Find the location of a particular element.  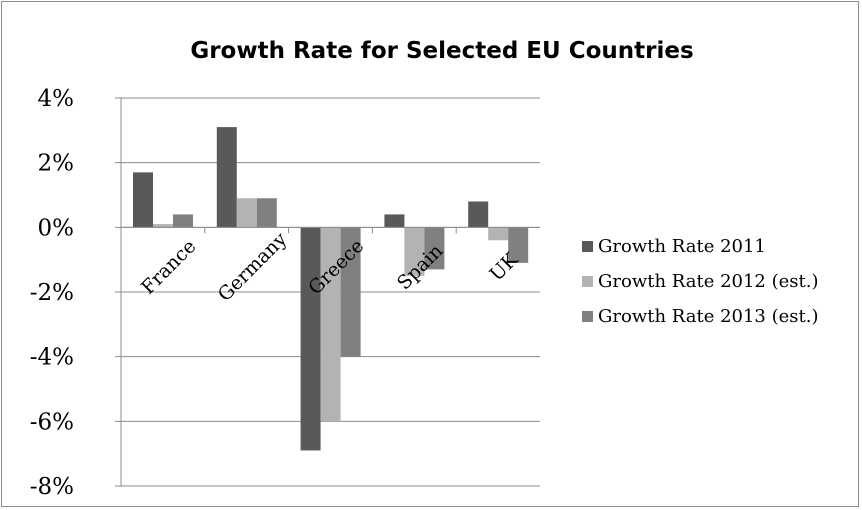

y-tick-label: -2% is located at coordinates (52, 293).